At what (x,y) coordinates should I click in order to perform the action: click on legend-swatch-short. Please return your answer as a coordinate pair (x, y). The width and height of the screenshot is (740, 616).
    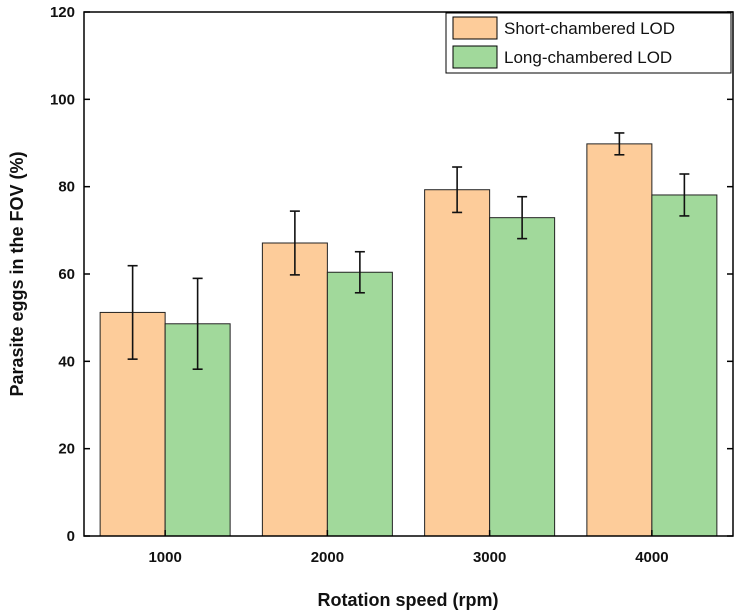
    Looking at the image, I should click on (475, 28).